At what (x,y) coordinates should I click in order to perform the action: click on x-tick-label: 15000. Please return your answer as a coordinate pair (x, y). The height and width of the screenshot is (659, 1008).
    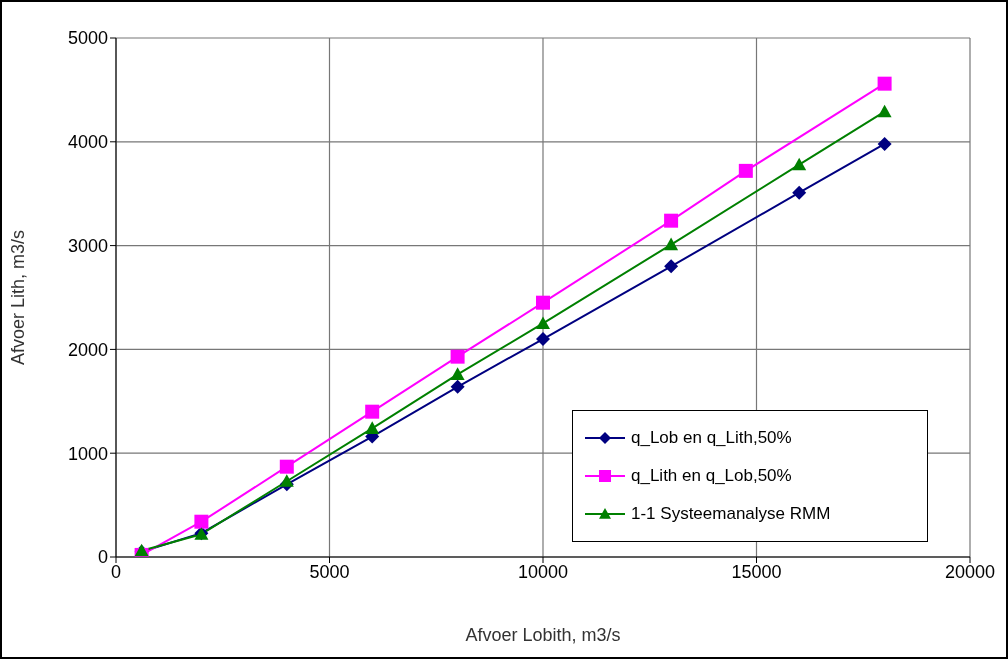
    Looking at the image, I should click on (756, 571).